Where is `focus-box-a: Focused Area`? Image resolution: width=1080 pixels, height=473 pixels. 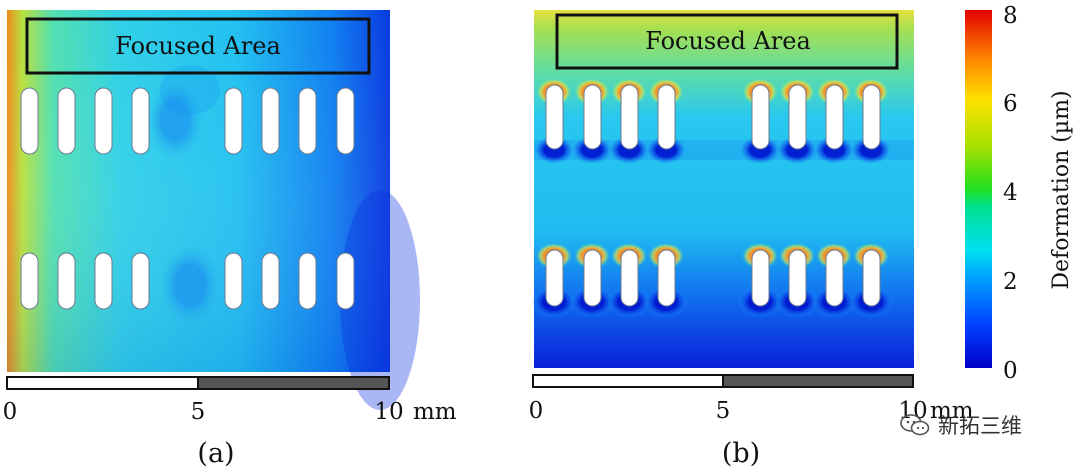 focus-box-a: Focused Area is located at coordinates (198, 46).